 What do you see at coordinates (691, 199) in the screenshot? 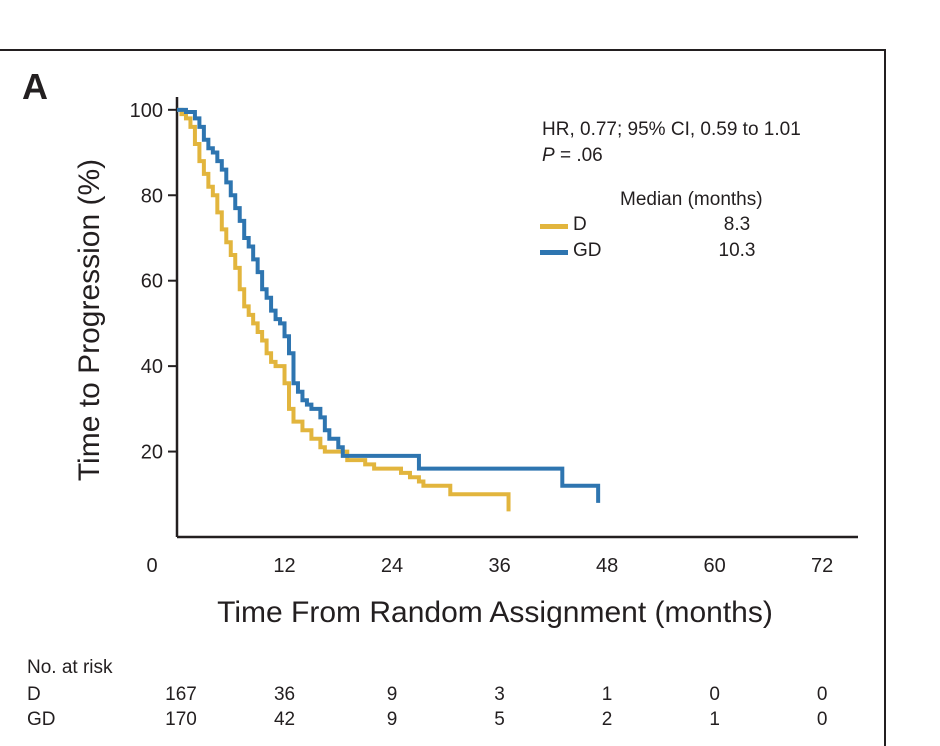
I see `legend-title: Median (months)` at bounding box center [691, 199].